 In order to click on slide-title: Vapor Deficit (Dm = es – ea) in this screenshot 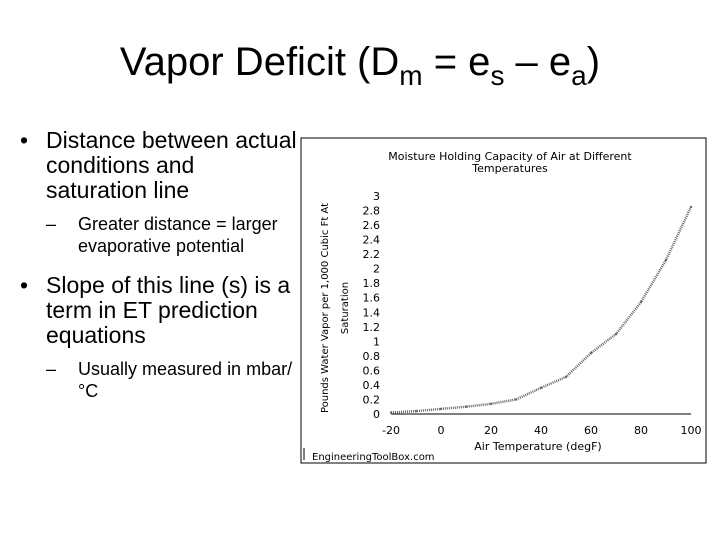, I will do `click(360, 65)`.